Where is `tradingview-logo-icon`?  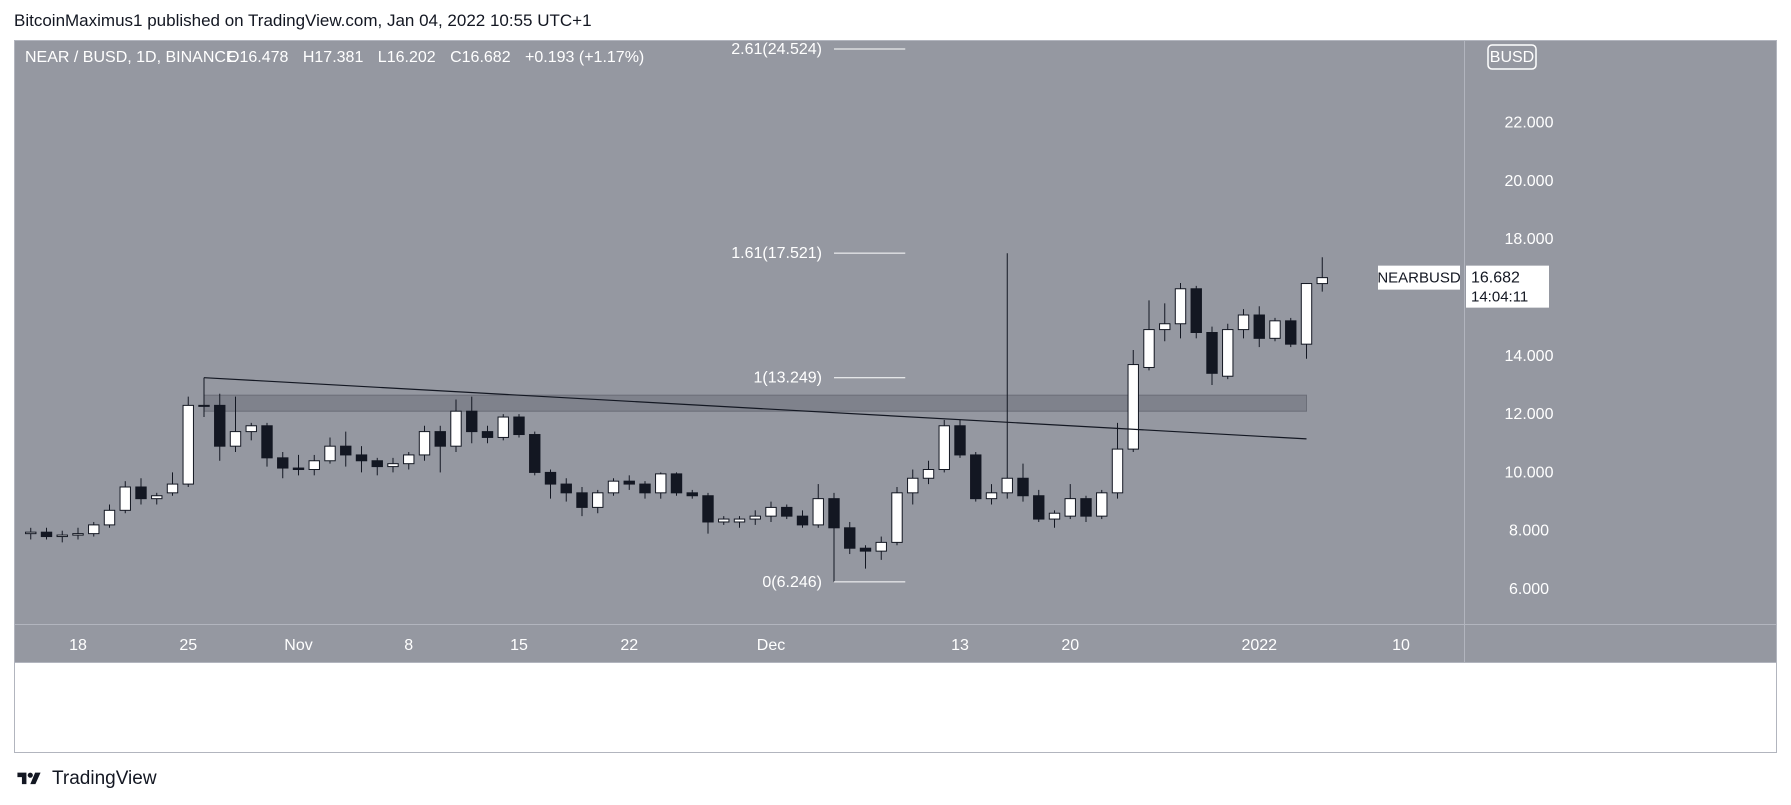
tradingview-logo-icon is located at coordinates (29, 779).